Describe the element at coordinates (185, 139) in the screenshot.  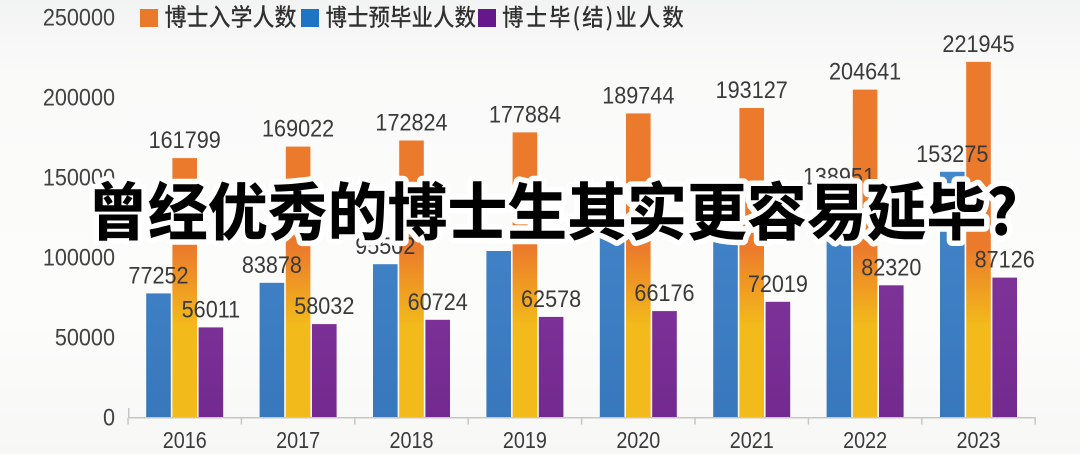
I see `svg-text: 161799` at that location.